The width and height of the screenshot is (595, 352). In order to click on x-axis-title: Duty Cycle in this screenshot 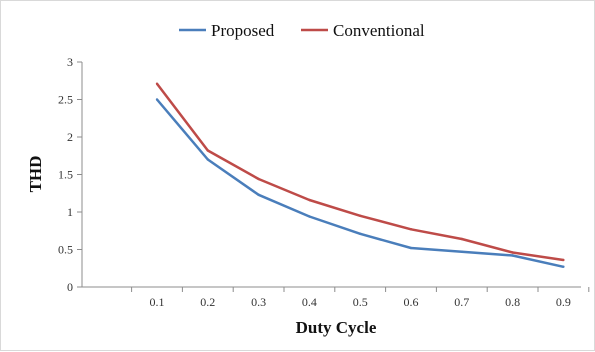, I will do `click(336, 327)`.